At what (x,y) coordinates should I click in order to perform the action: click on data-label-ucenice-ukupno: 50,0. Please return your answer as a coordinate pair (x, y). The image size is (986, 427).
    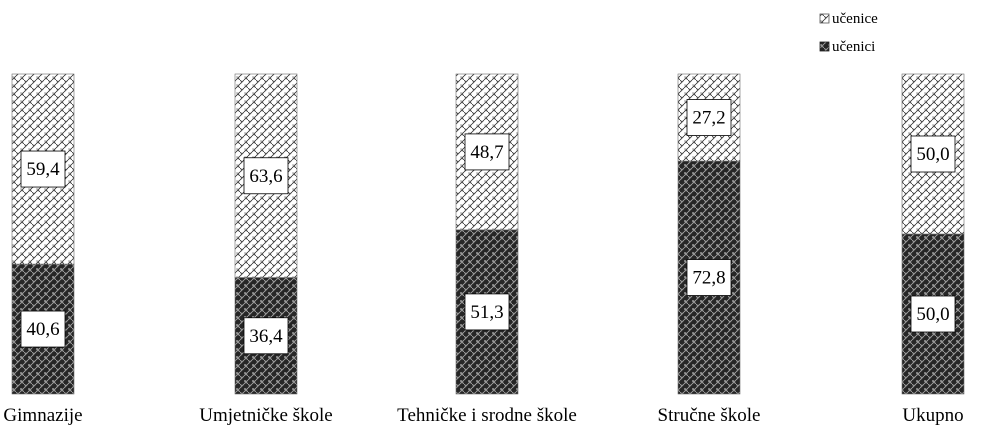
    Looking at the image, I should click on (932, 154).